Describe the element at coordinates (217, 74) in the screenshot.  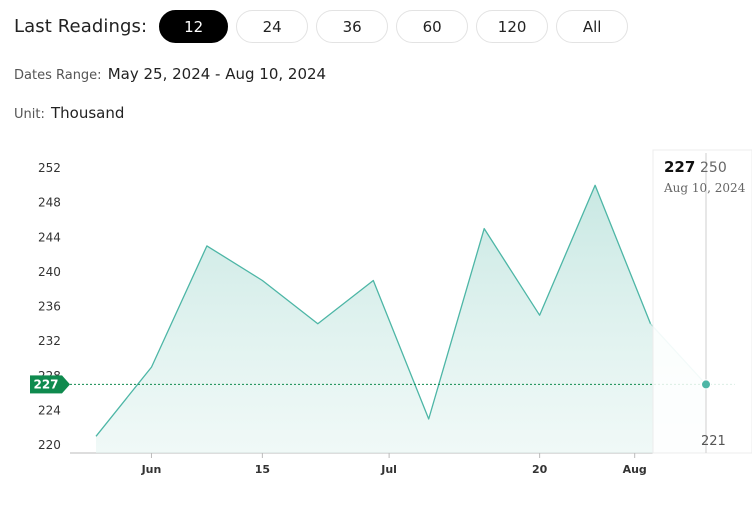
I see `dates-range-value: May 25, 2024 - Aug 10, 2024` at that location.